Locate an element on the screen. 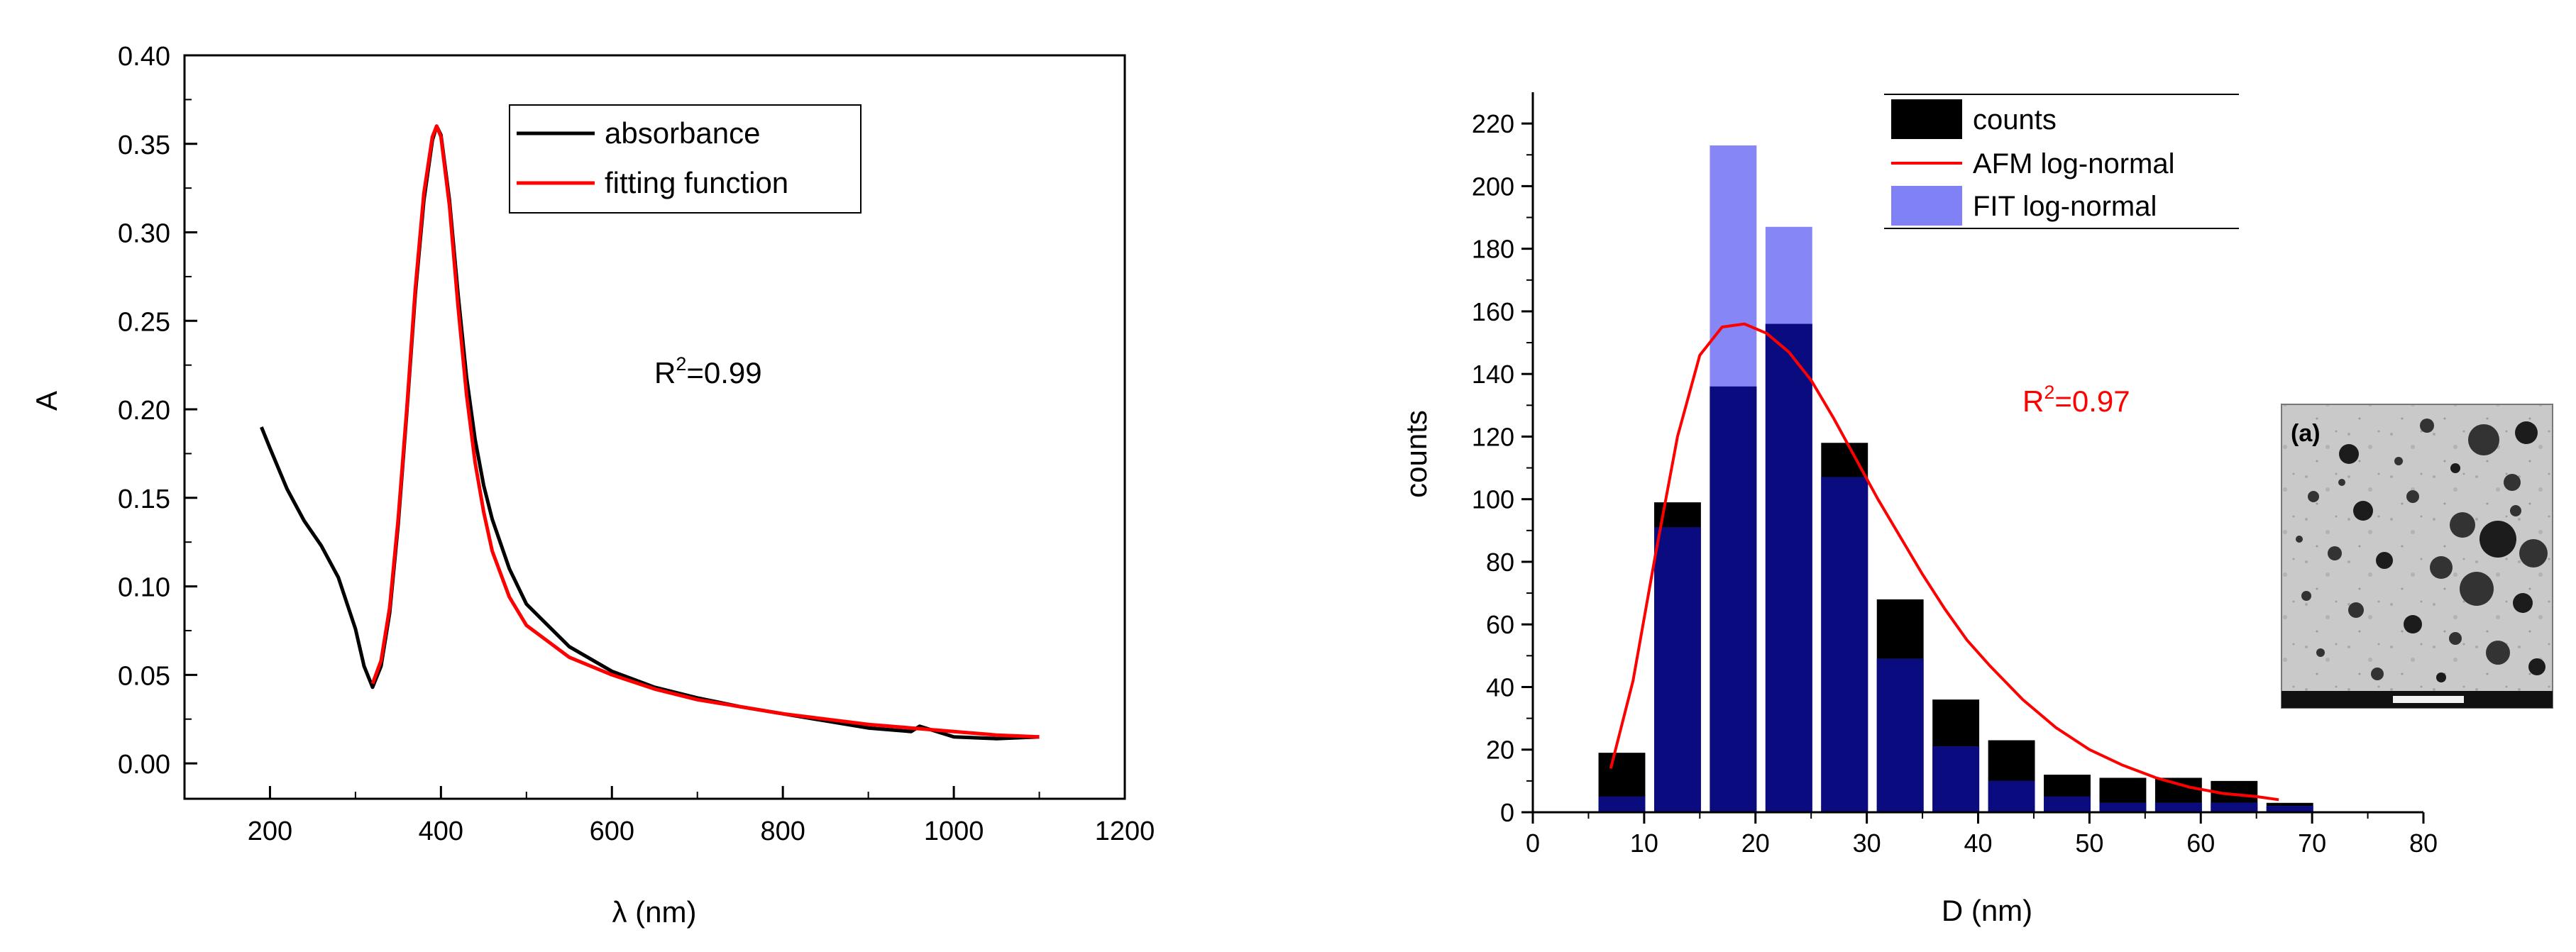 The image size is (2576, 952). right-y-tick-label-9: 180 is located at coordinates (1493, 250).